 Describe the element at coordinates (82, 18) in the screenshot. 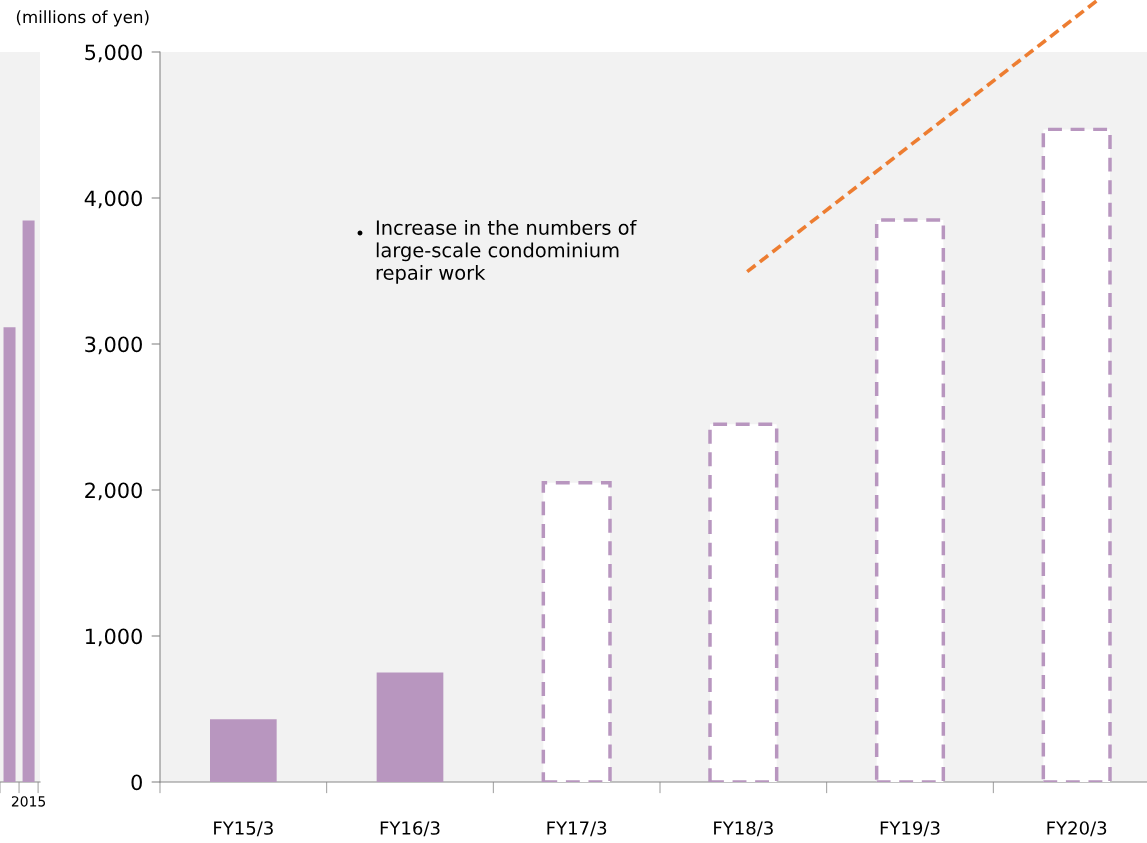

I see `y-axis-title: (millions of yen)` at that location.